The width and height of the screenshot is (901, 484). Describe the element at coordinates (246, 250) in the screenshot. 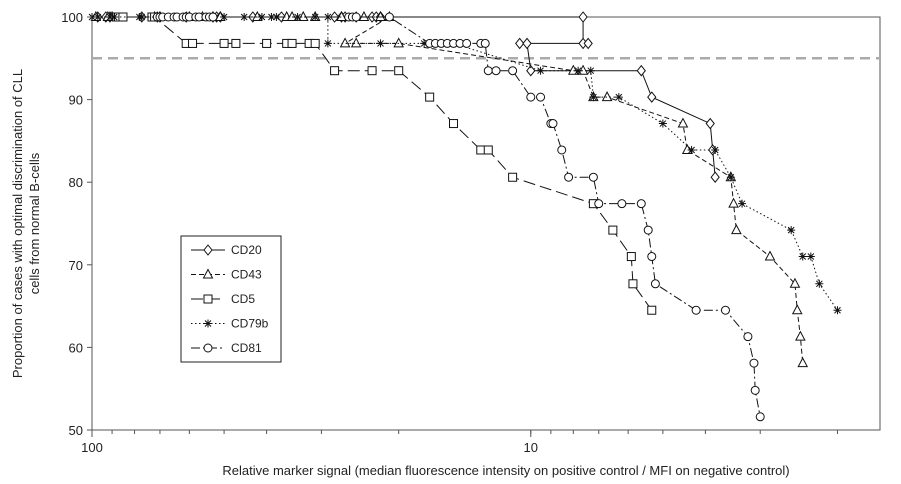

I see `legend-label-cd20: CD20` at that location.